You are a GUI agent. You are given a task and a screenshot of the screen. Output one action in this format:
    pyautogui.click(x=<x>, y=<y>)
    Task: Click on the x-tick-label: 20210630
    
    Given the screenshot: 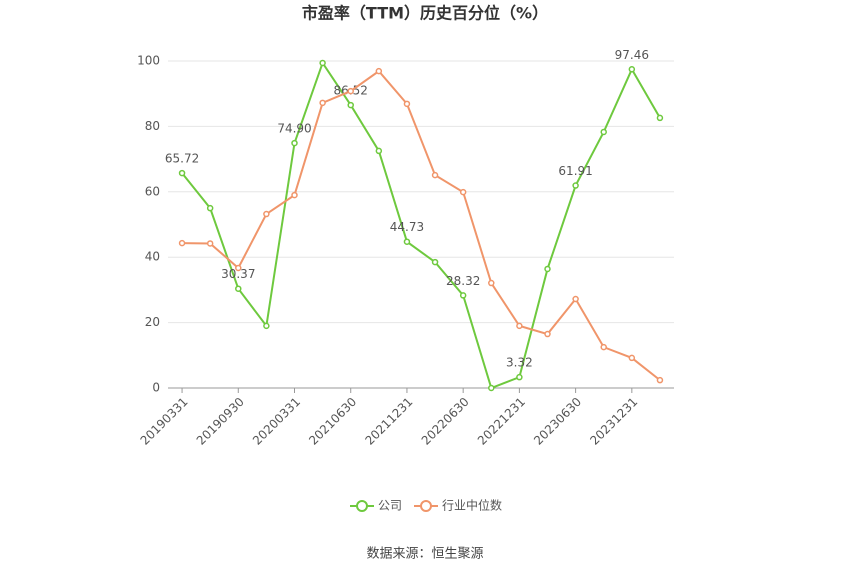 What is the action you would take?
    pyautogui.click(x=332, y=421)
    